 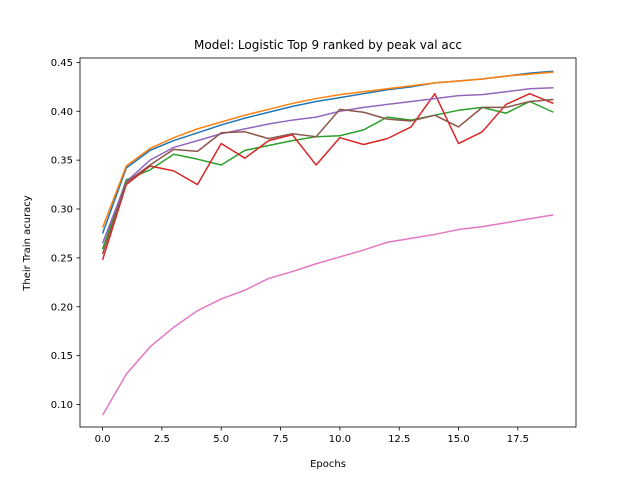 What do you see at coordinates (62, 405) in the screenshot?
I see `y-tick-label: 0.10` at bounding box center [62, 405].